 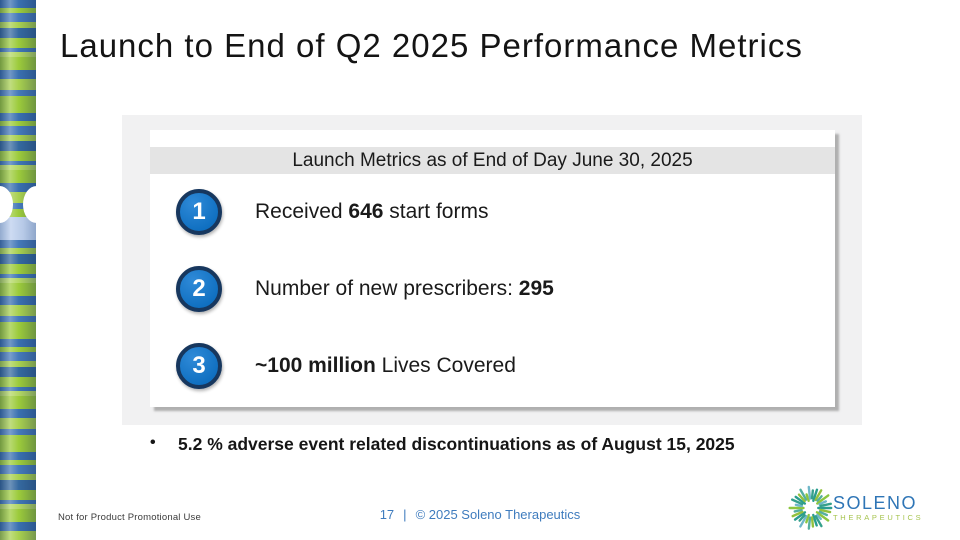 What do you see at coordinates (315, 365) in the screenshot?
I see `metric-value: ~100 million` at bounding box center [315, 365].